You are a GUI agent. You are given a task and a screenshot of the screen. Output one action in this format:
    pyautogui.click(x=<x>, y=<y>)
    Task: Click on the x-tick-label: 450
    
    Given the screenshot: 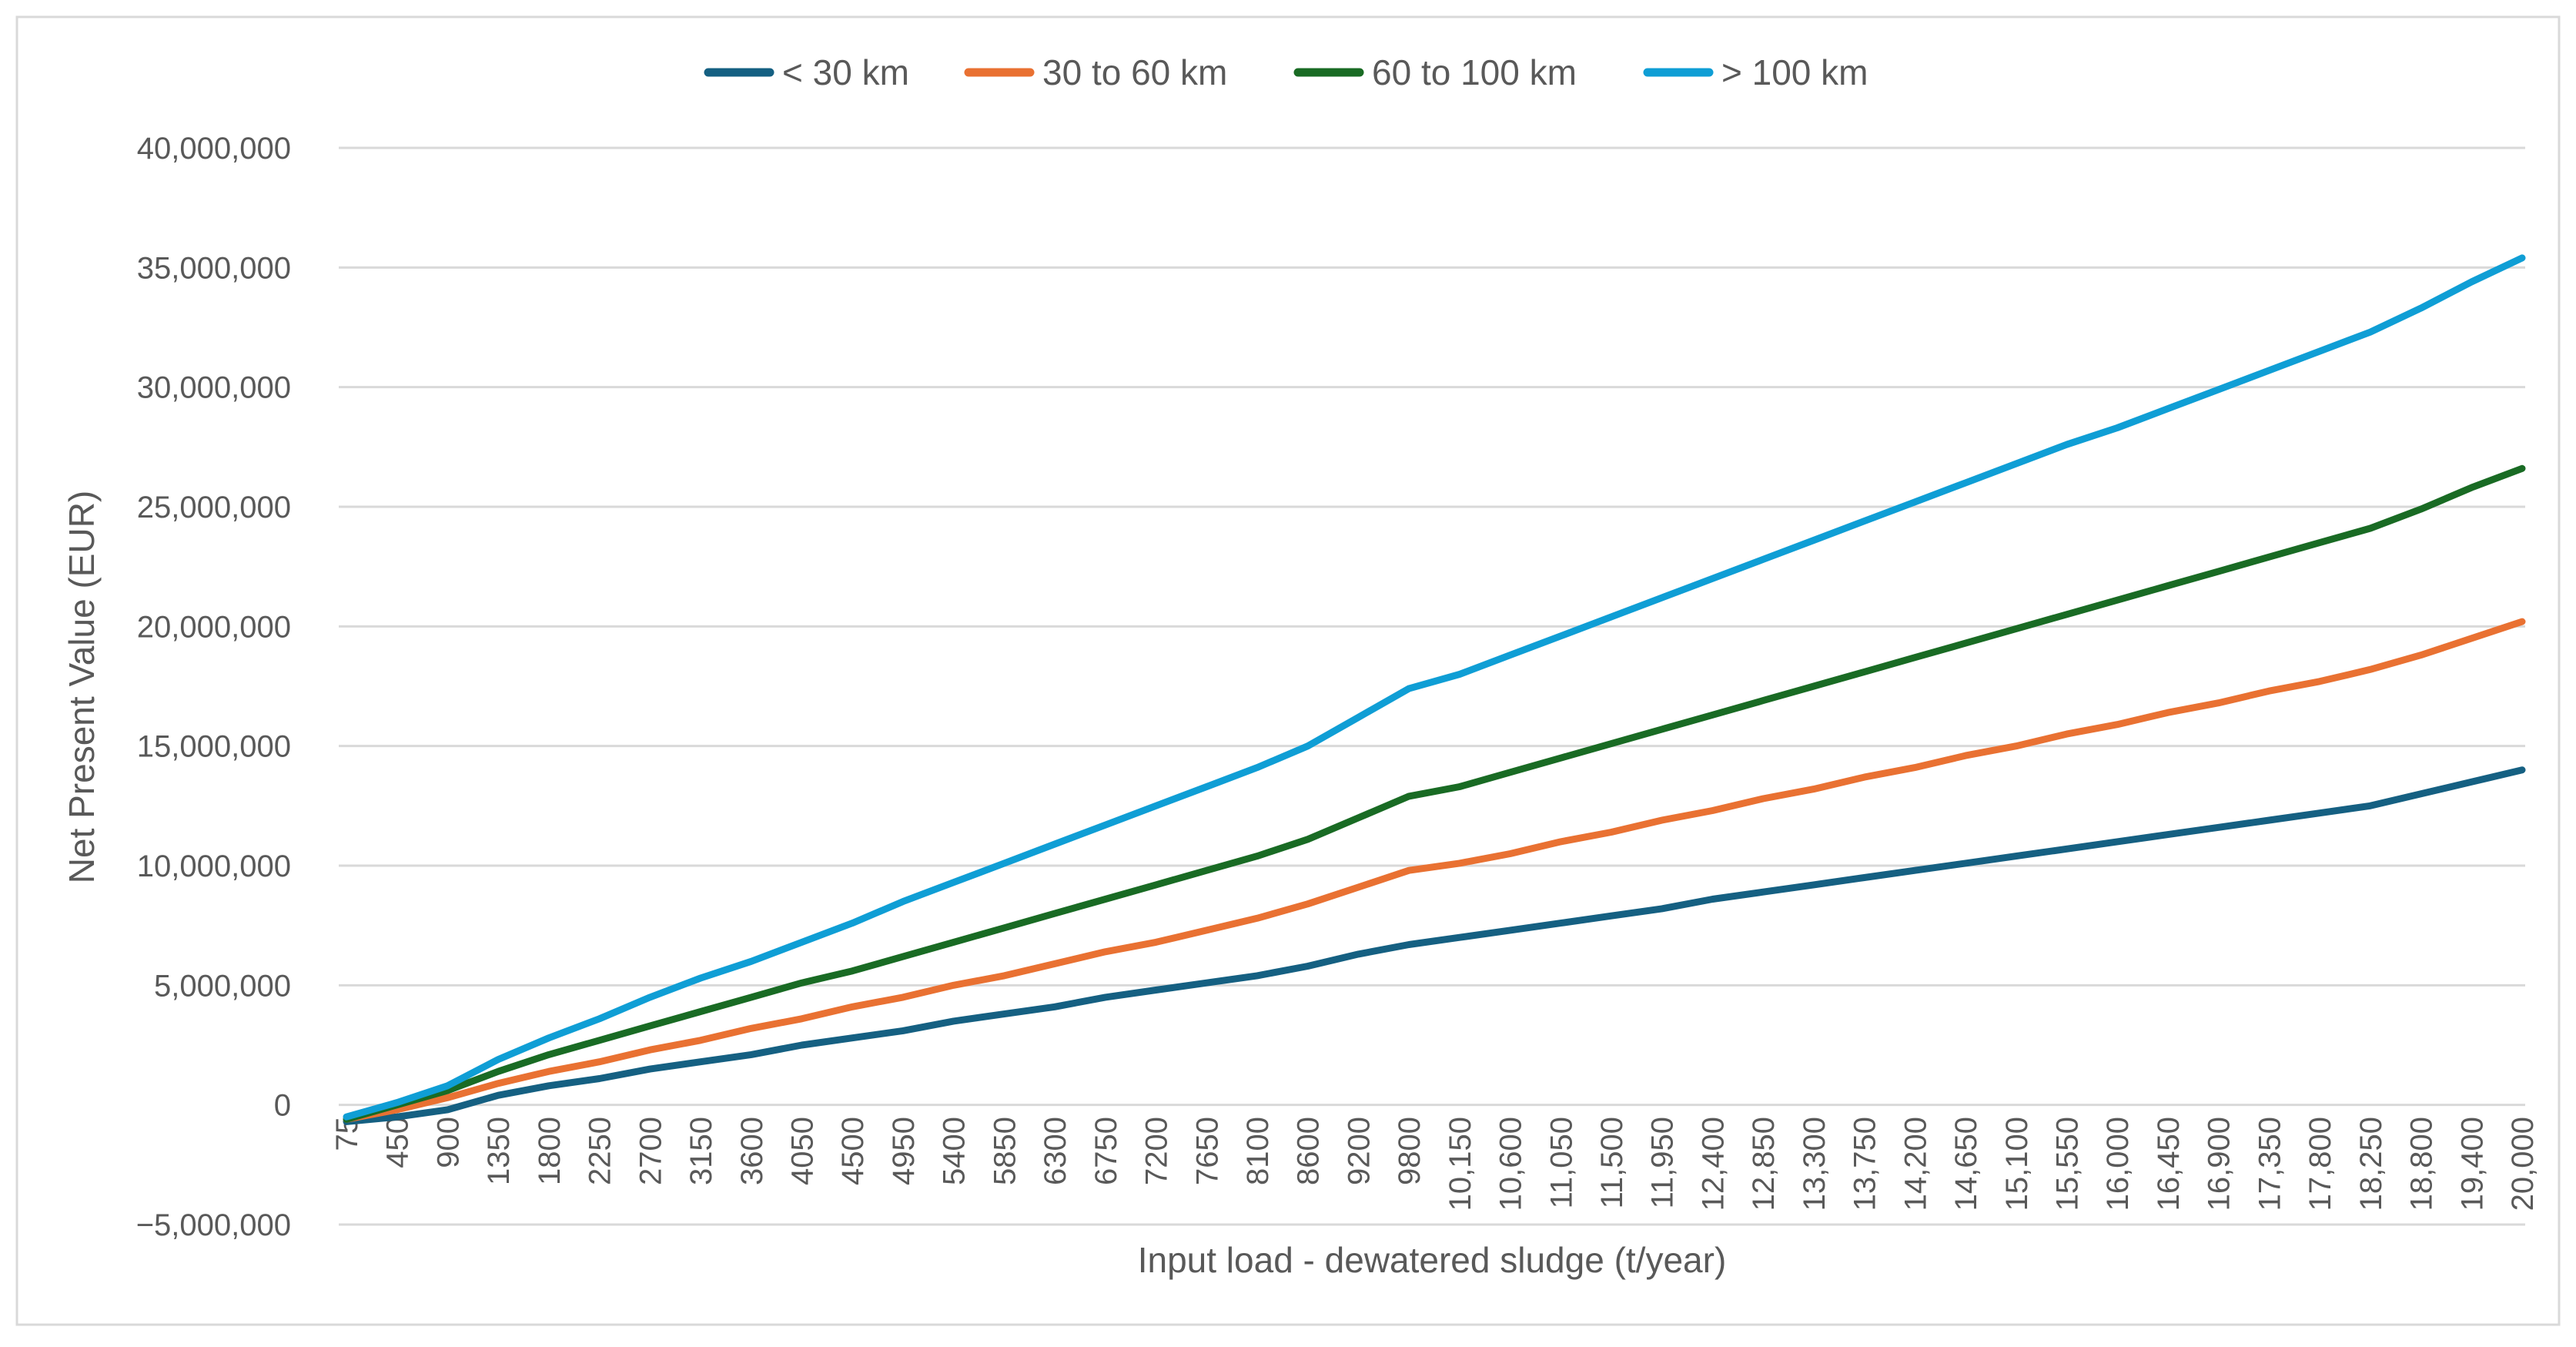 What is the action you would take?
    pyautogui.click(x=398, y=1142)
    